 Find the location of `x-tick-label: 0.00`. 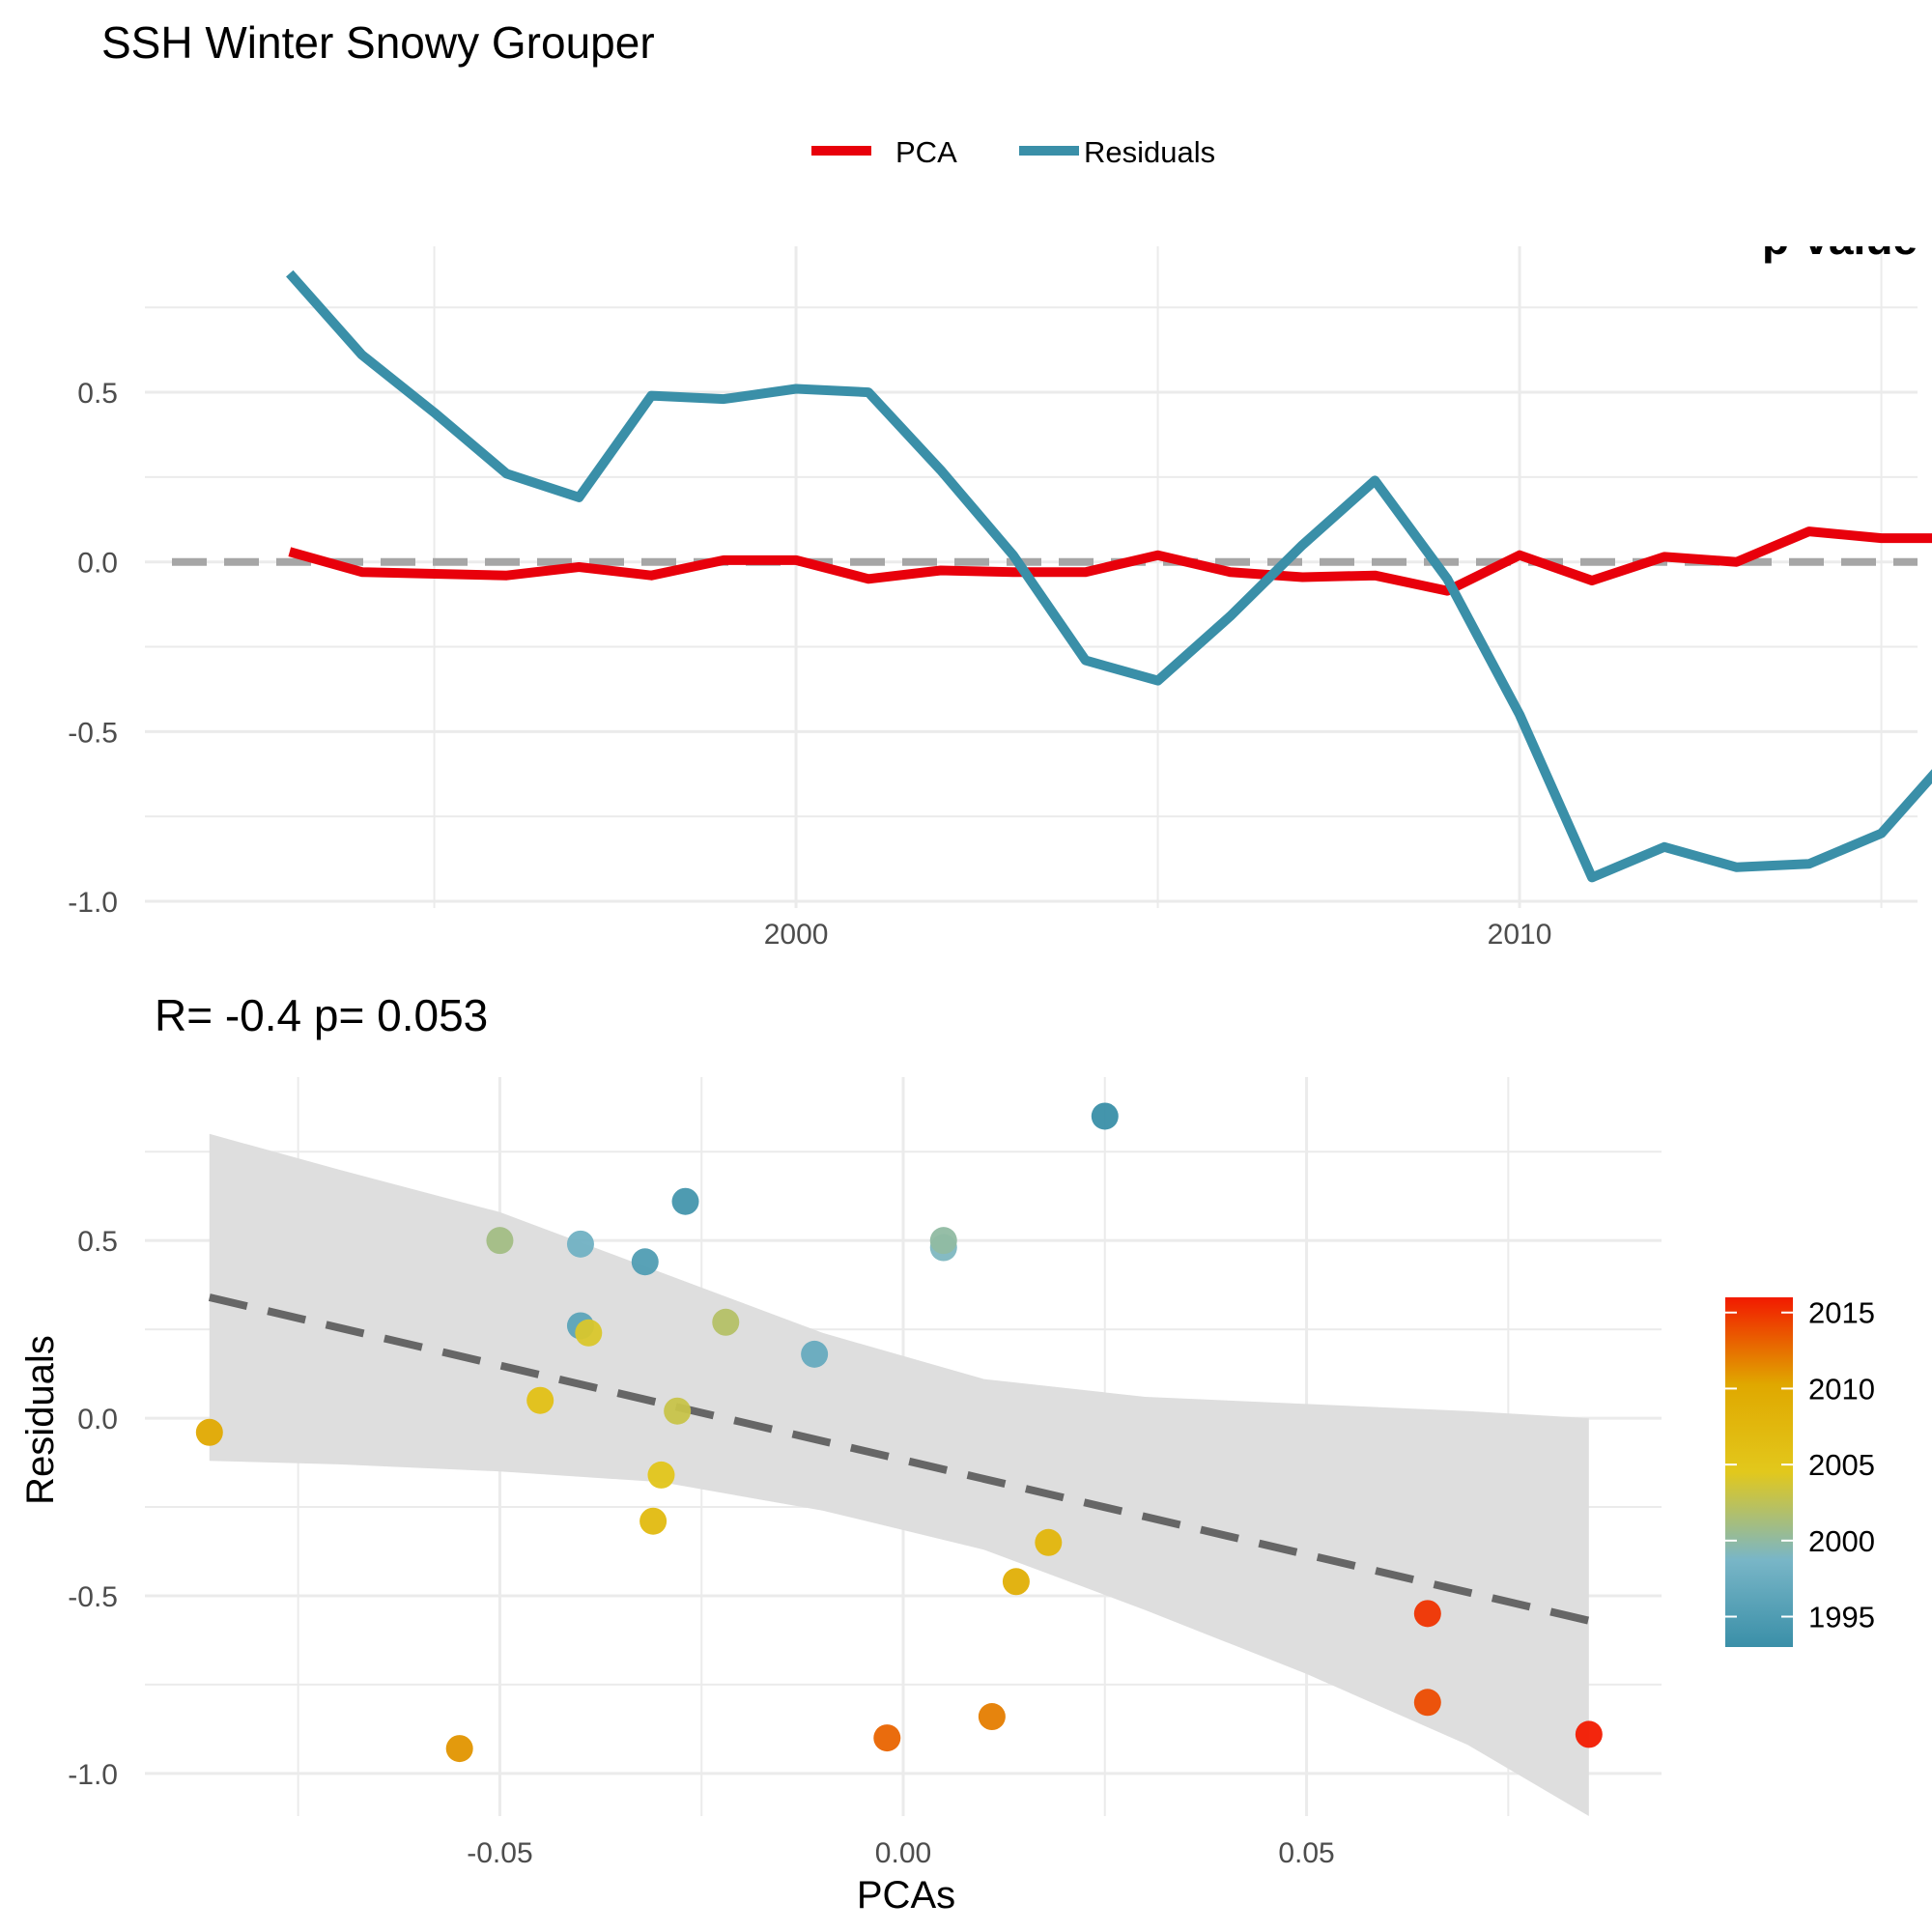

x-tick-label: 0.00 is located at coordinates (903, 1853).